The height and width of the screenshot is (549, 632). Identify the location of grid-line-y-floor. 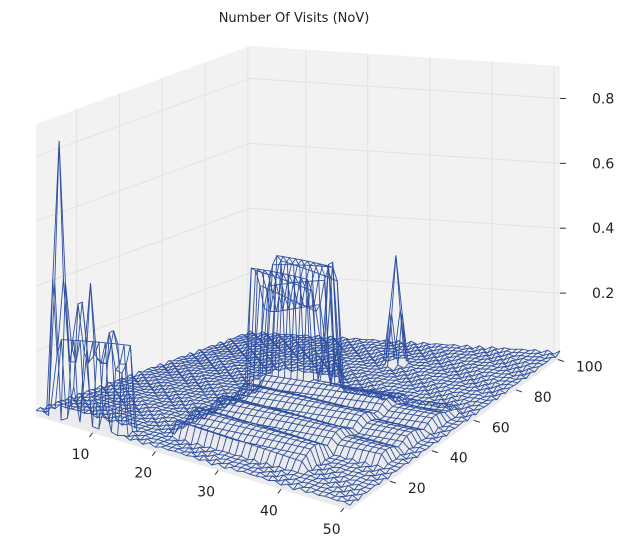
(276, 418).